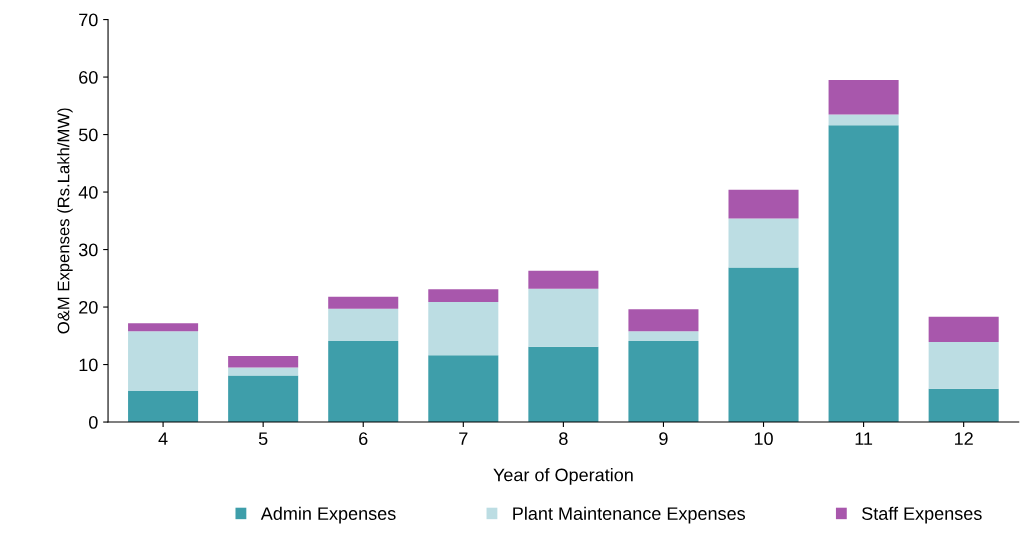 The height and width of the screenshot is (559, 1029). Describe the element at coordinates (88, 77) in the screenshot. I see `y-tick-label: 60` at that location.